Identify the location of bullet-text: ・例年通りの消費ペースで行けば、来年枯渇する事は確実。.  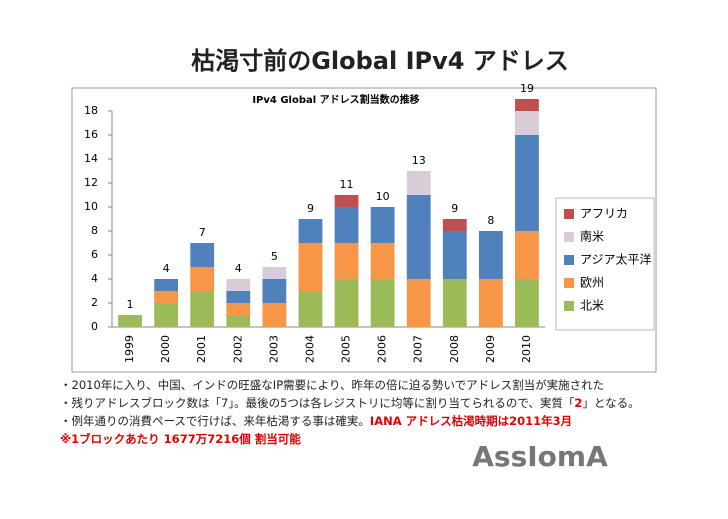
(215, 421).